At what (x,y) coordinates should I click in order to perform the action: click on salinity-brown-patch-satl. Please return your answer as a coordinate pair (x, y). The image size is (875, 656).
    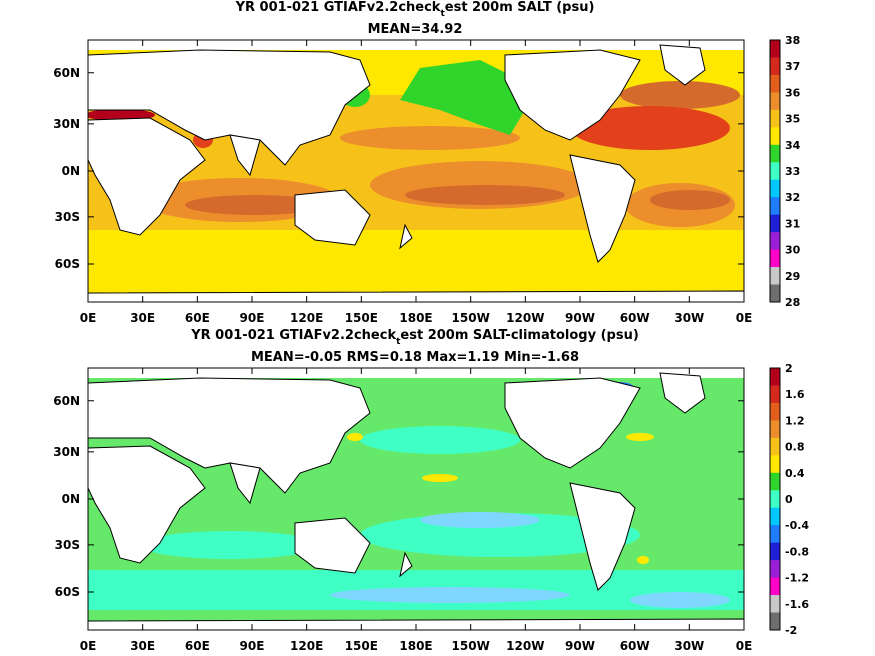
    Looking at the image, I should click on (690, 200).